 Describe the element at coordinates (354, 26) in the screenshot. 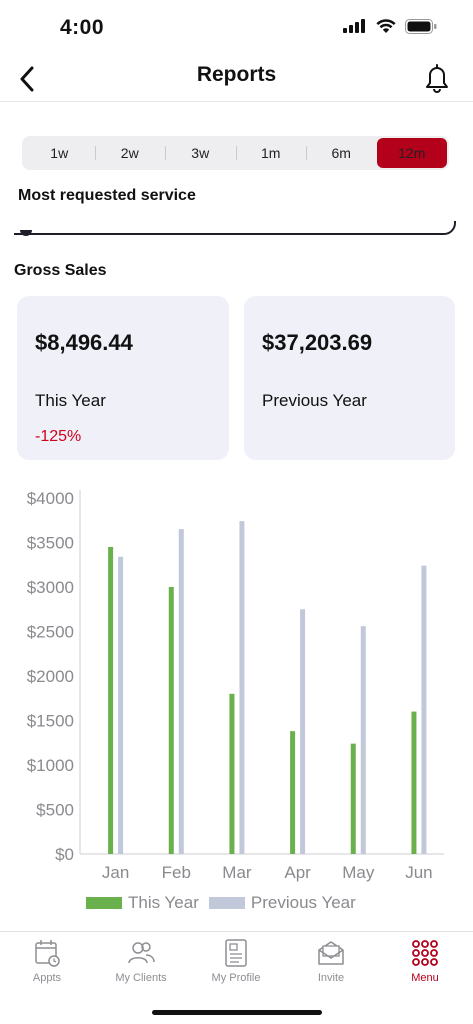

I see `cellular-signal-icon` at that location.